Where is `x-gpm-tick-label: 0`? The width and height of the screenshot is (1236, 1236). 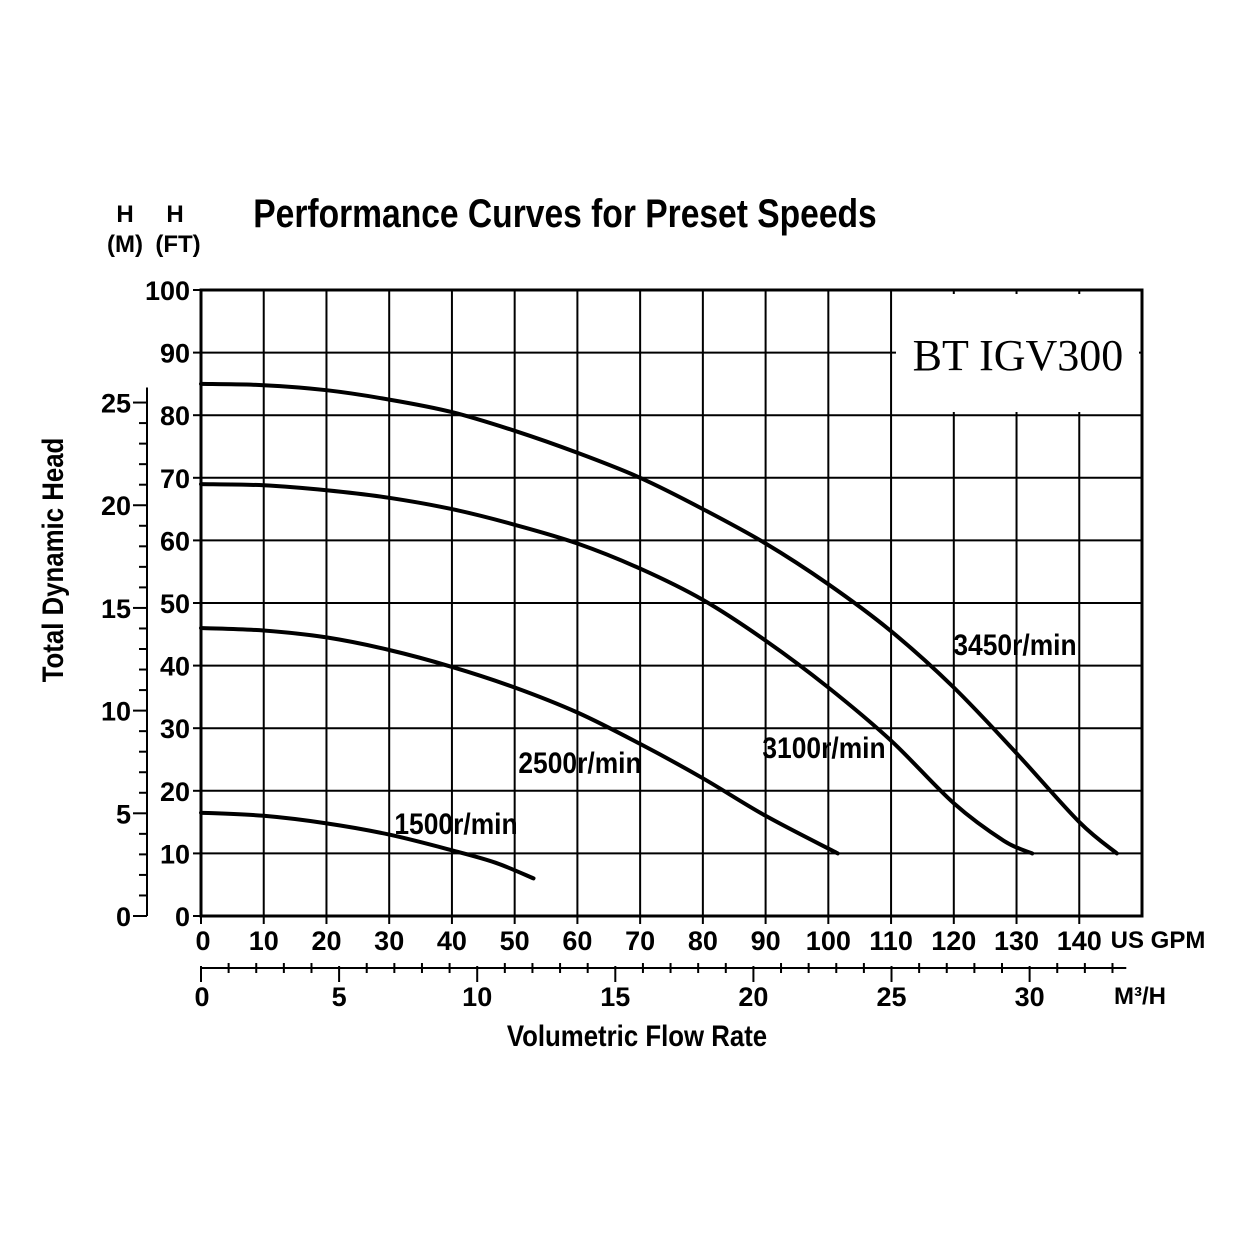 x-gpm-tick-label: 0 is located at coordinates (202, 941).